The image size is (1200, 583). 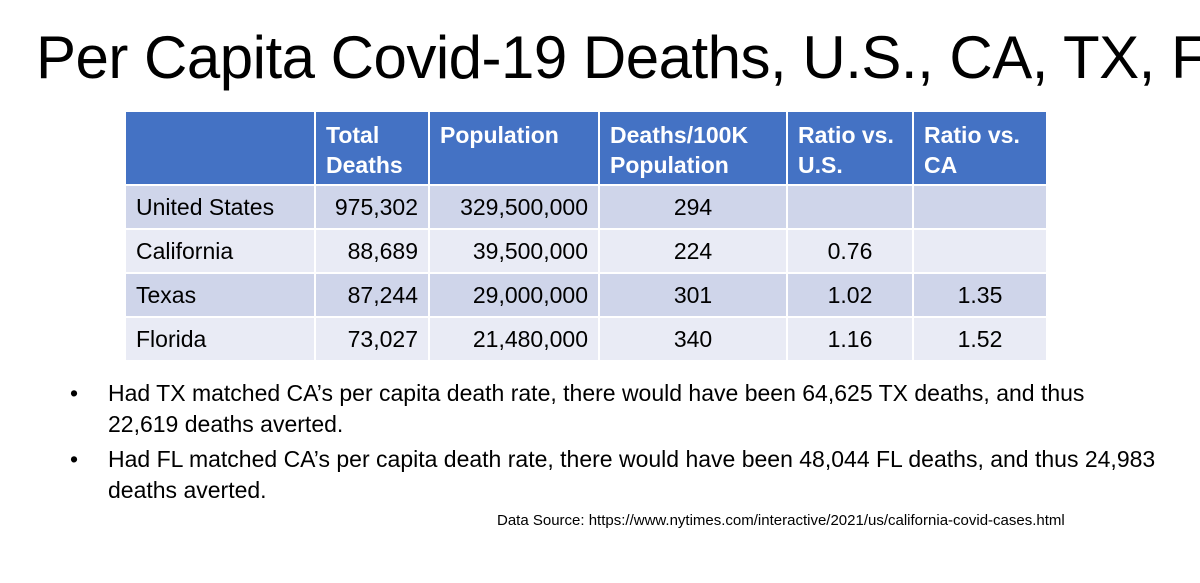 I want to click on deaths-per-100k-cell: 340, so click(x=693, y=339).